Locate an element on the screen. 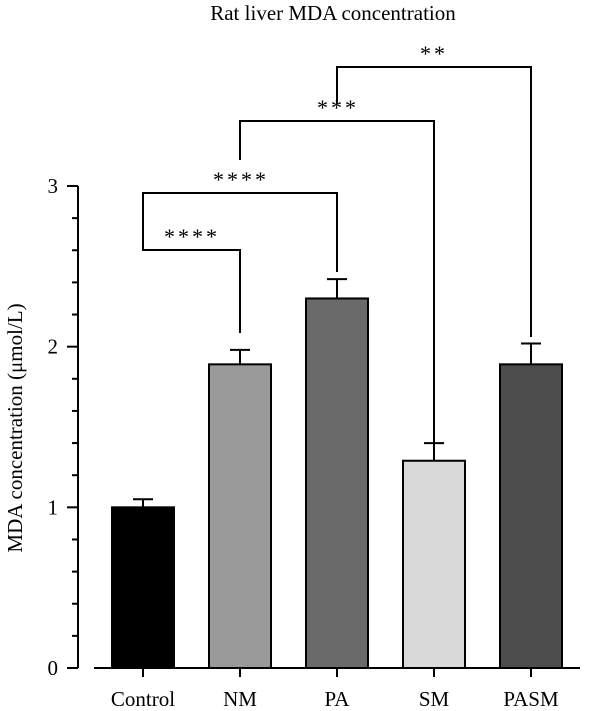 Image resolution: width=600 pixels, height=711 pixels. x-tick-label: SM is located at coordinates (434, 699).